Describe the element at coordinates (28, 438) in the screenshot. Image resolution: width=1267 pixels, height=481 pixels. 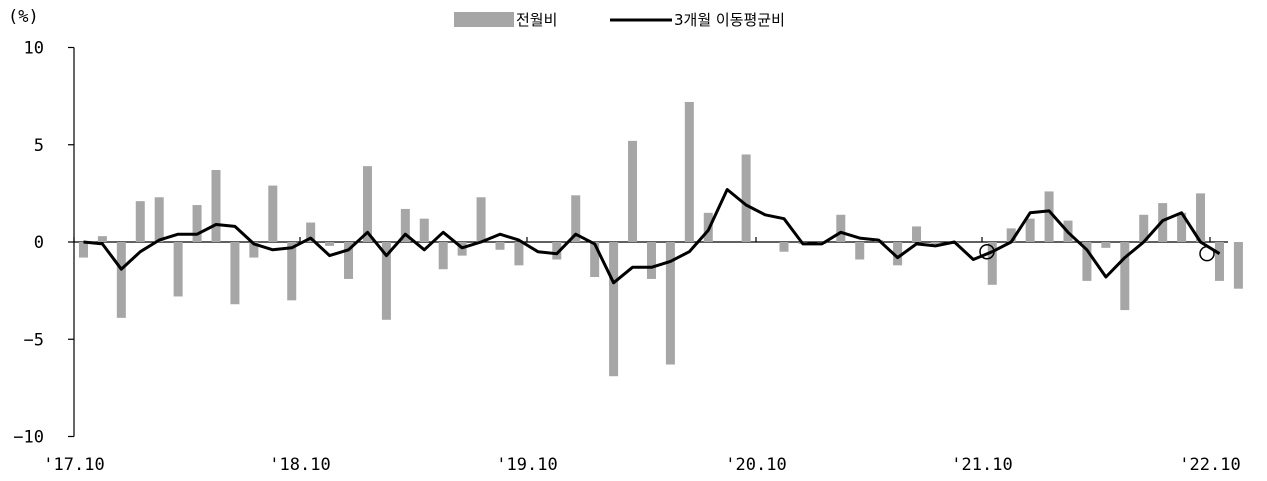
I see `y-tick-label: −10` at that location.